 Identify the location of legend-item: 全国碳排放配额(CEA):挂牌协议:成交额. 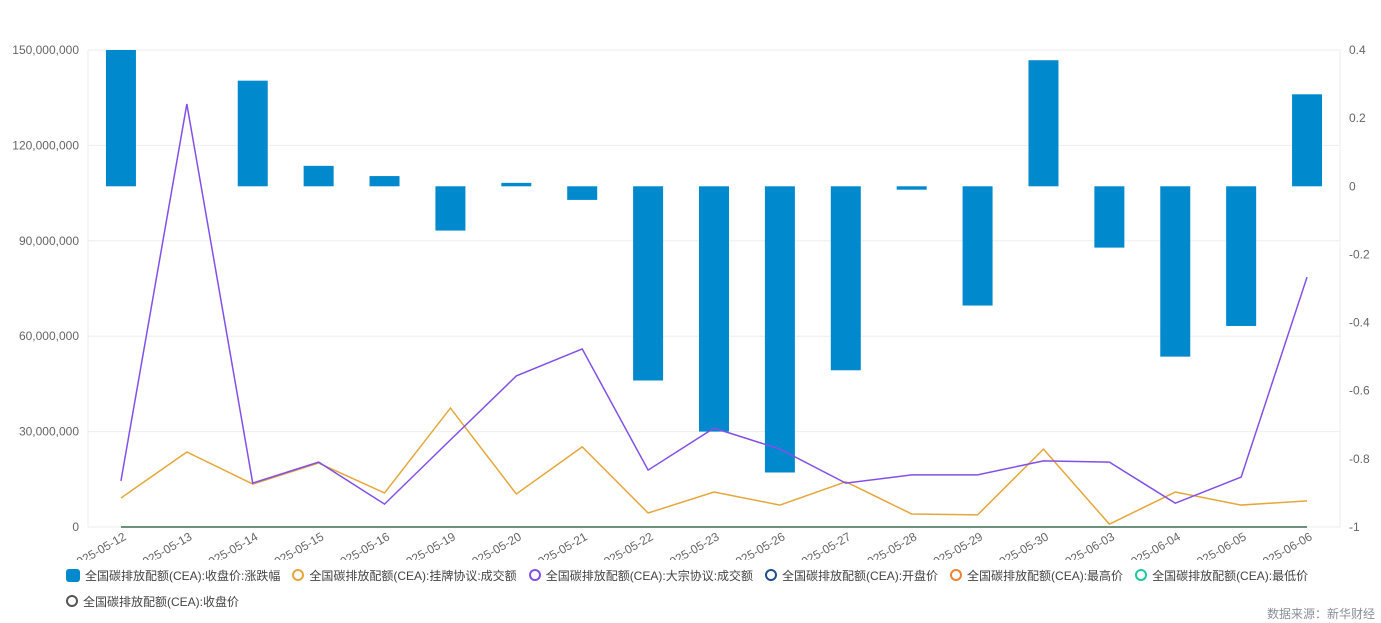
(404, 575).